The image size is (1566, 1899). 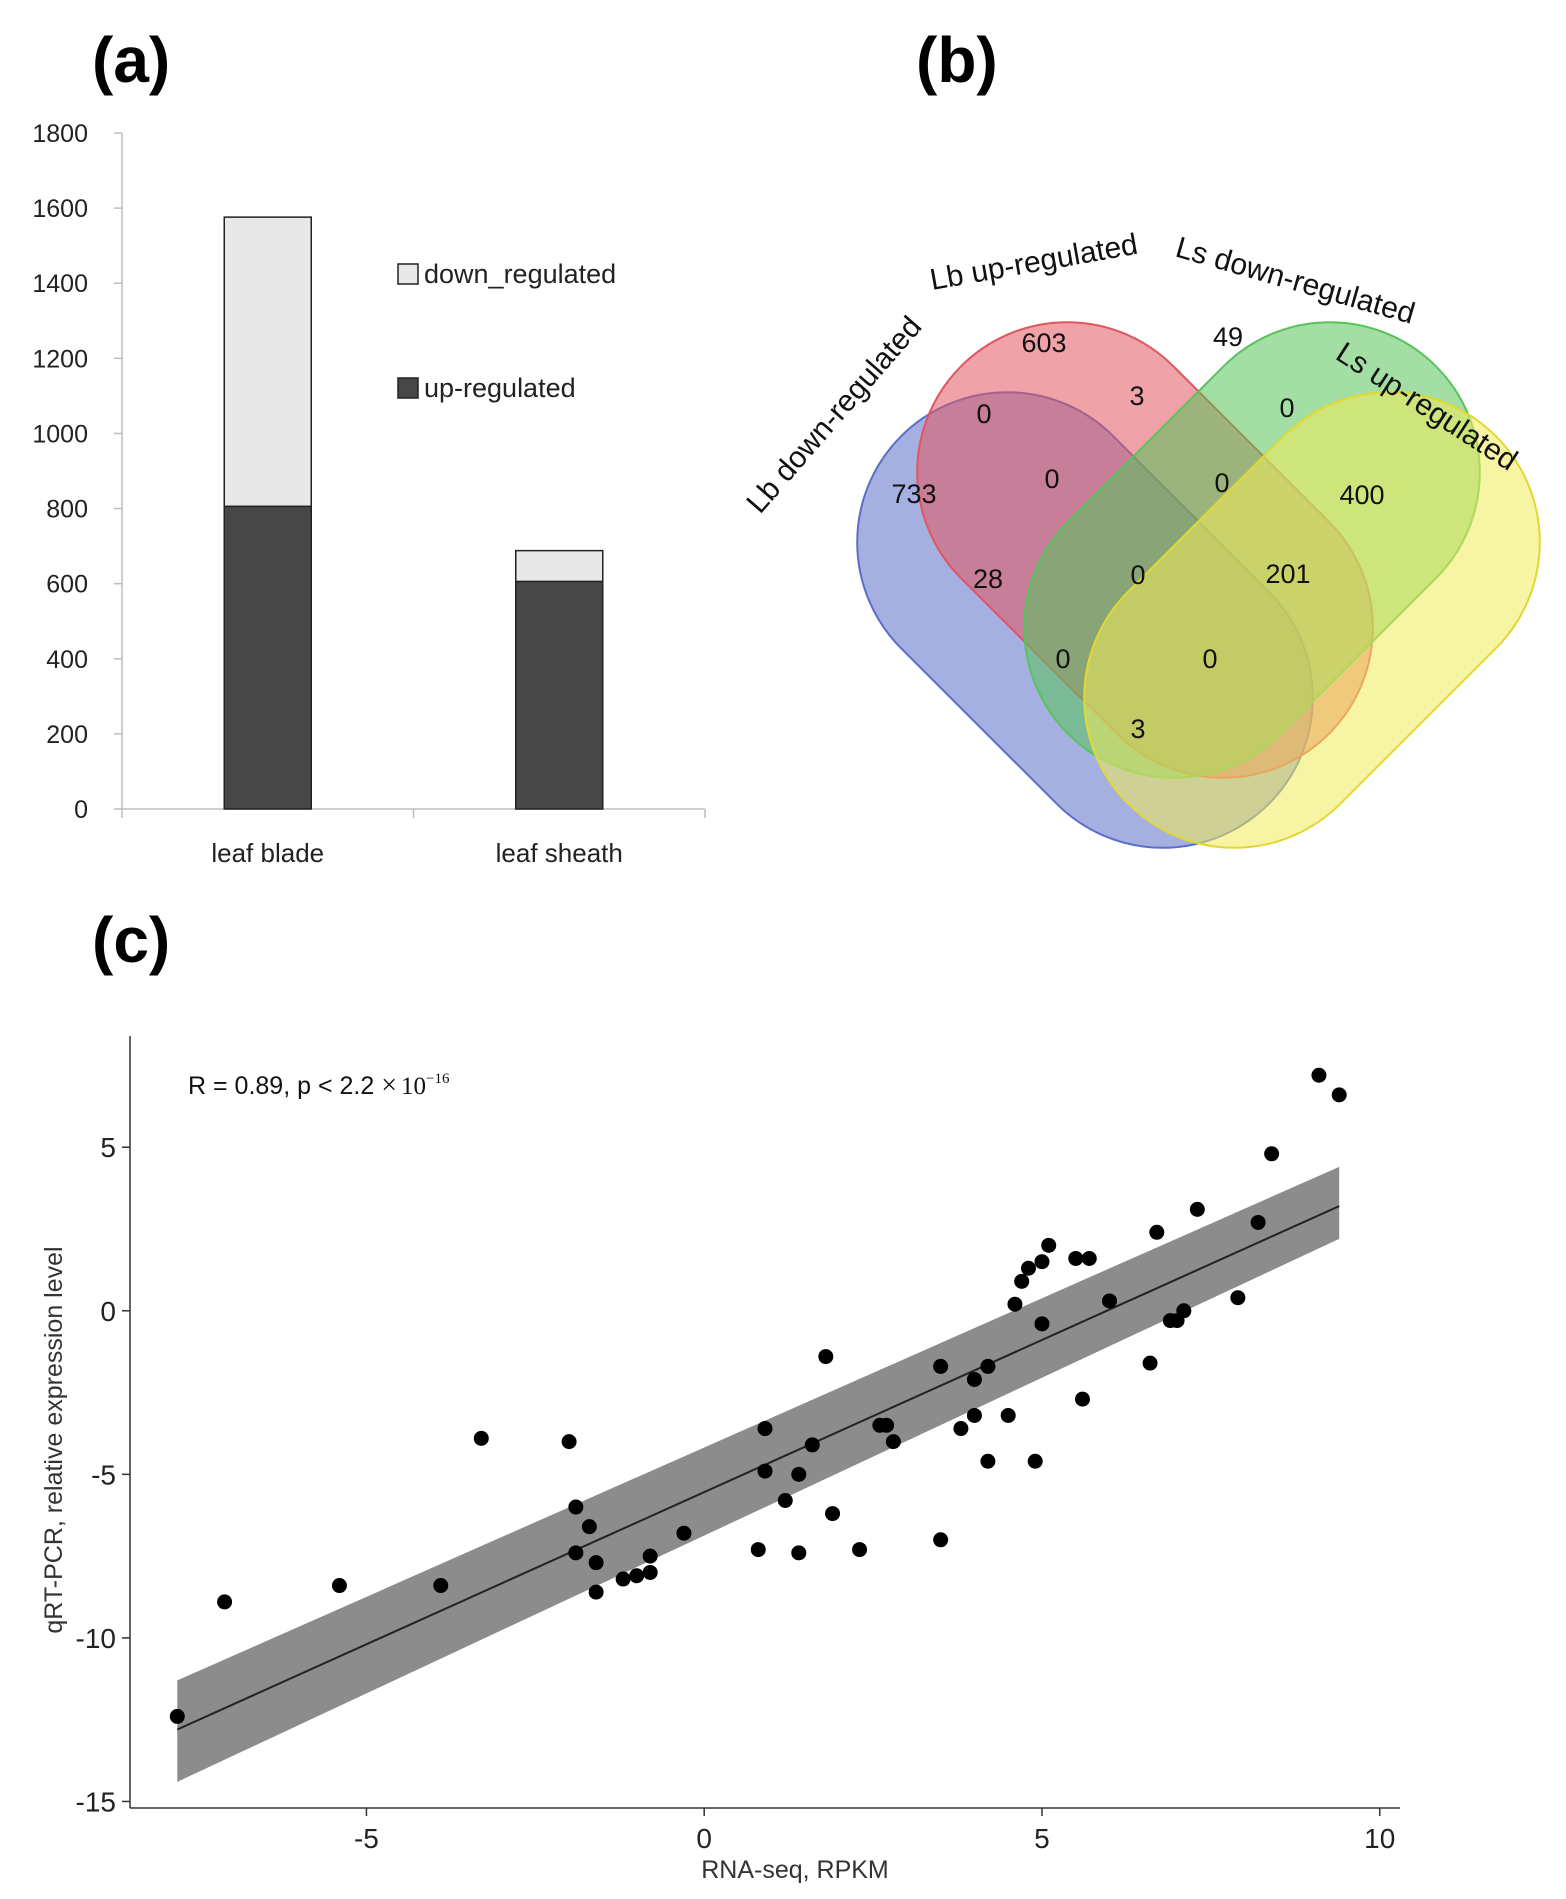 I want to click on venn-ellipse-ls-up, so click(x=1312, y=620).